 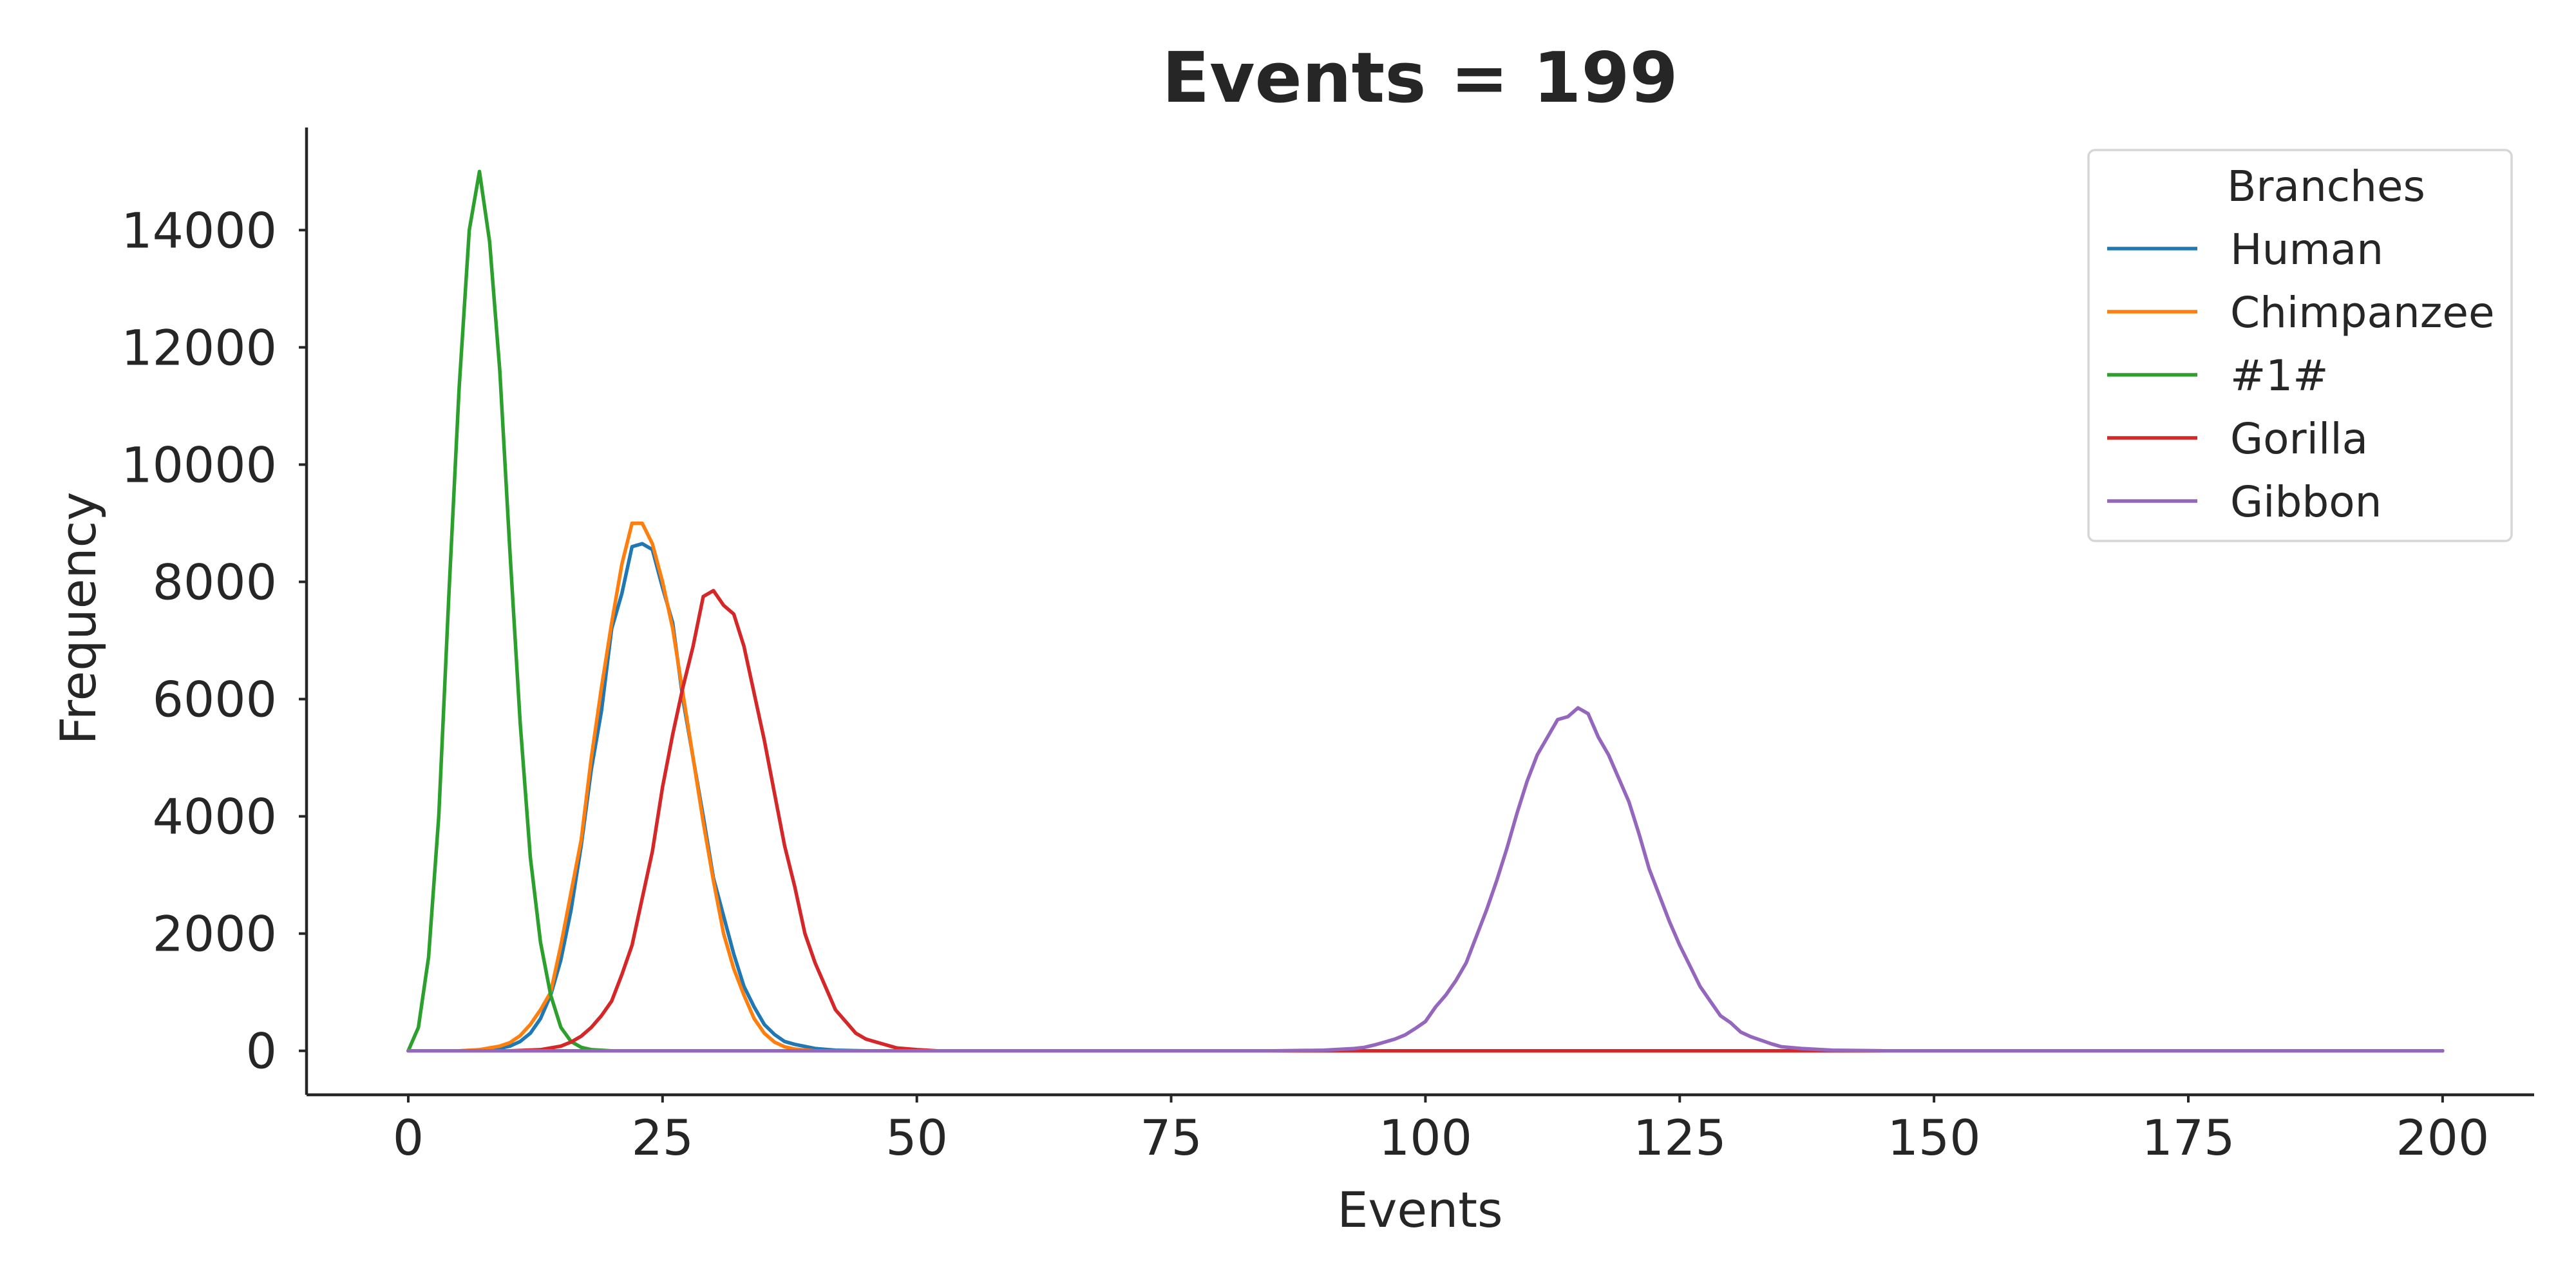 I want to click on legend: Branches Human Chimpanzee #1# Gorilla Gibbon, so click(x=2300, y=346).